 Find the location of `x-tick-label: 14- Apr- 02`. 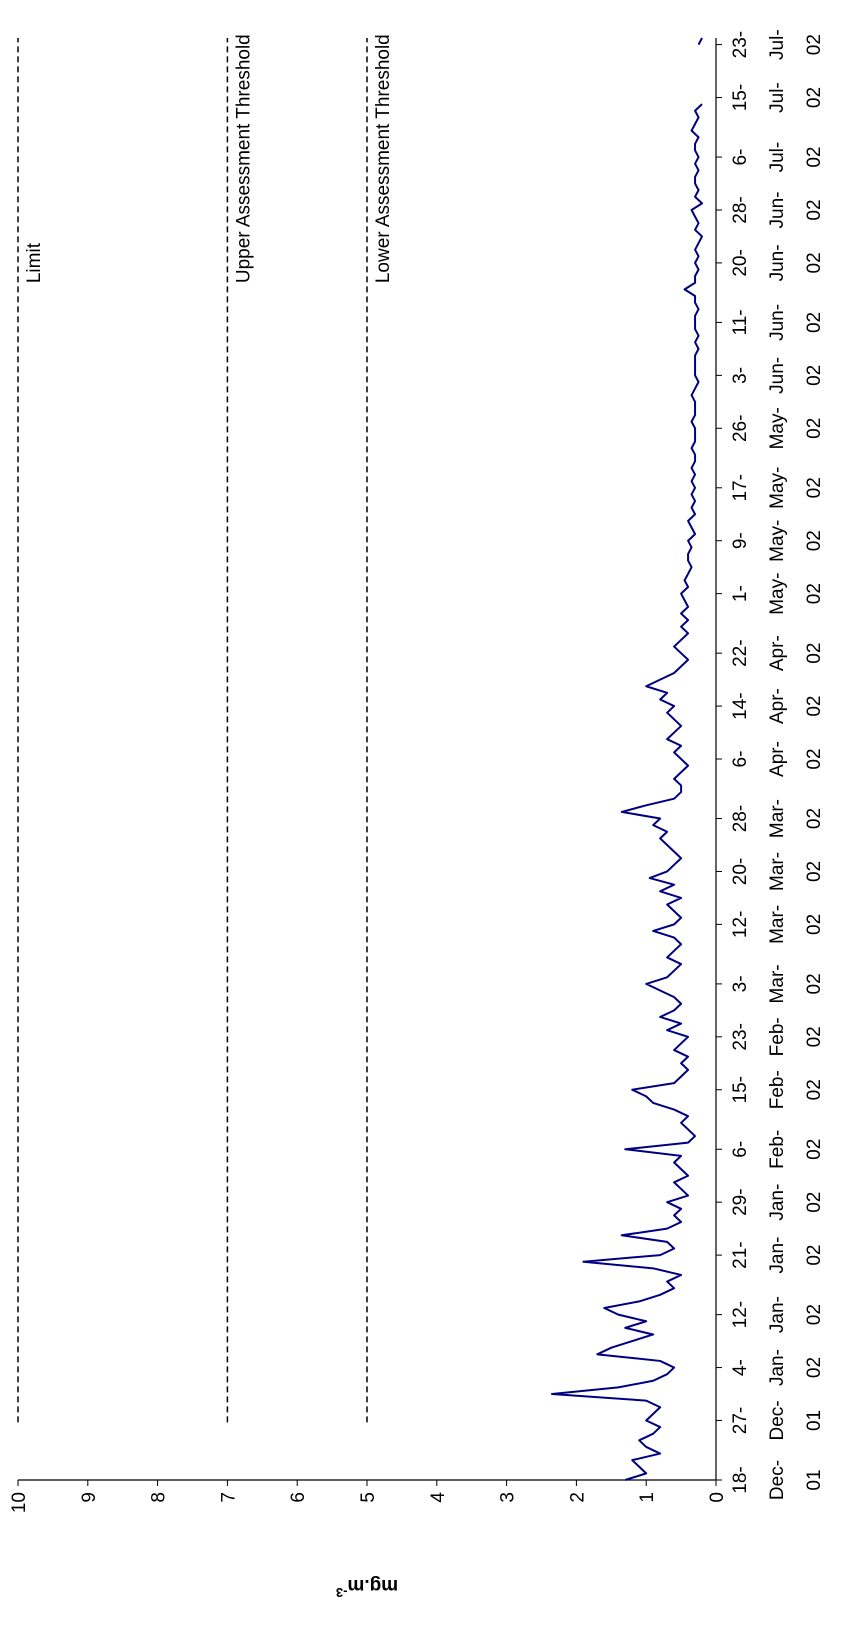

x-tick-label: 14- Apr- 02 is located at coordinates (777, 706).